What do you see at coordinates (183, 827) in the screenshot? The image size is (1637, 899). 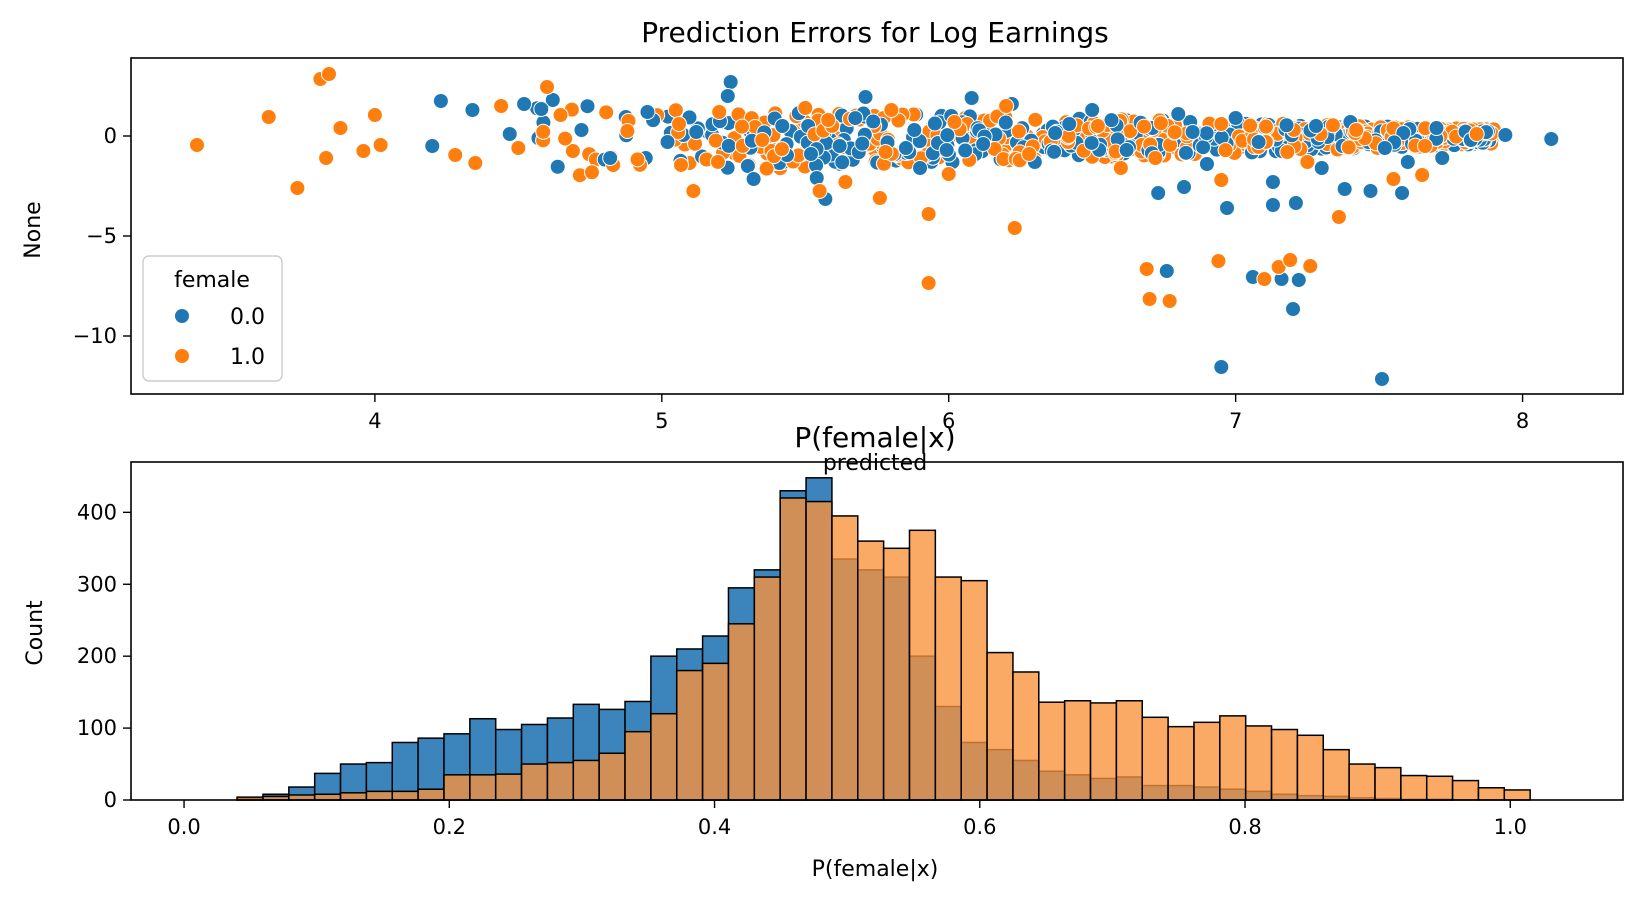 I see `histogram-x-tick-label: 0.0` at bounding box center [183, 827].